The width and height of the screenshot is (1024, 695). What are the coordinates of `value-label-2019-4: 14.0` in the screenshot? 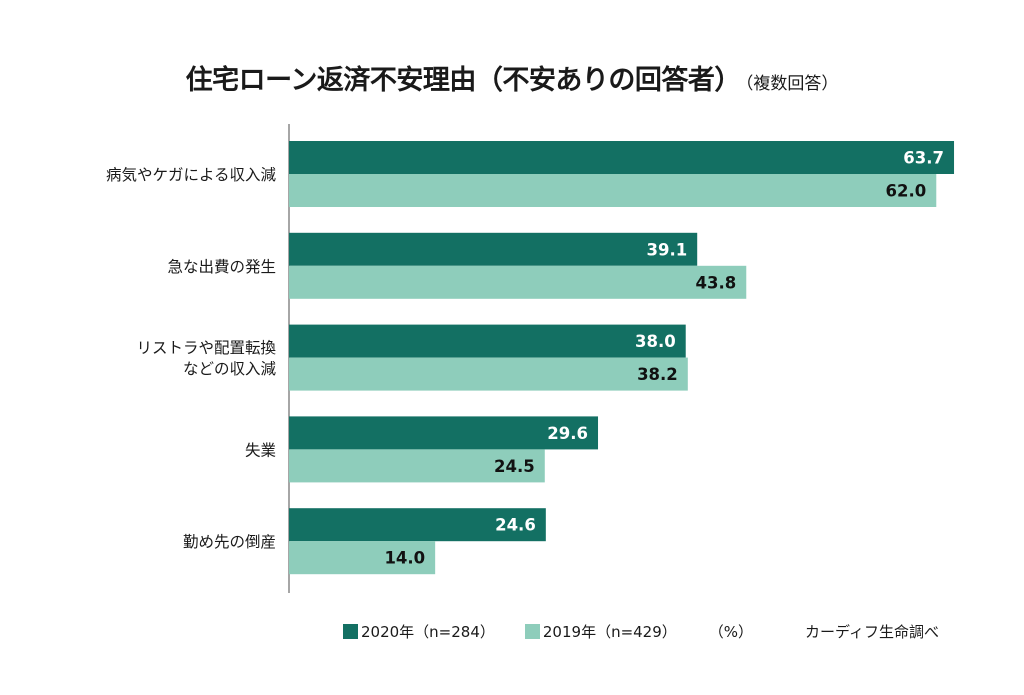 It's located at (404, 558).